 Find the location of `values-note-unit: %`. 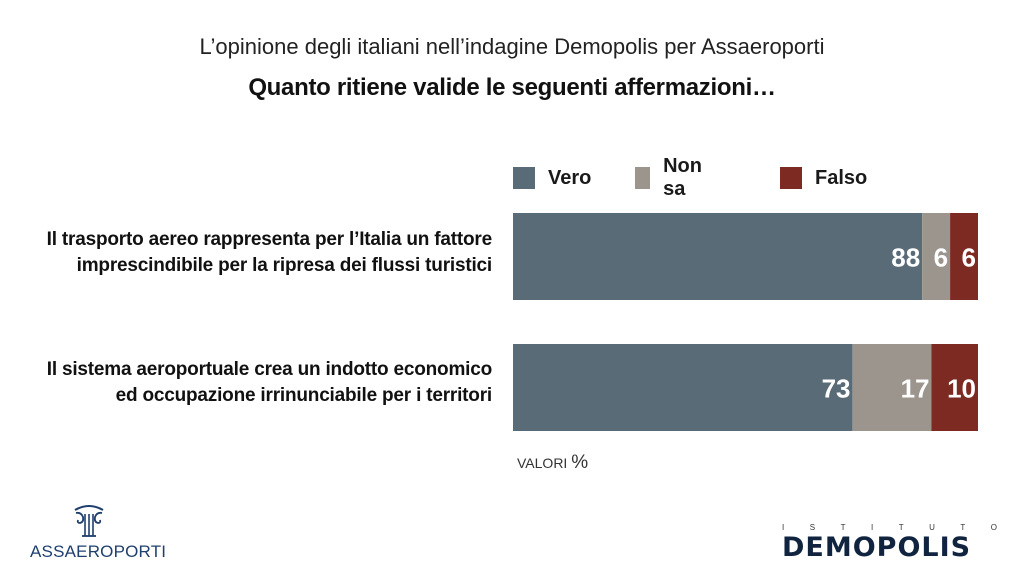

values-note-unit: % is located at coordinates (580, 462).